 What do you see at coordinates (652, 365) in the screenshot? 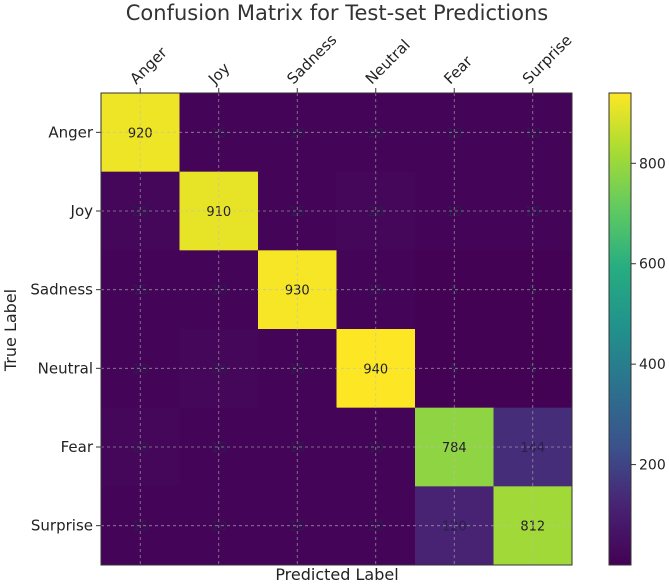
I see `colorbar-tick-label: 400` at bounding box center [652, 365].